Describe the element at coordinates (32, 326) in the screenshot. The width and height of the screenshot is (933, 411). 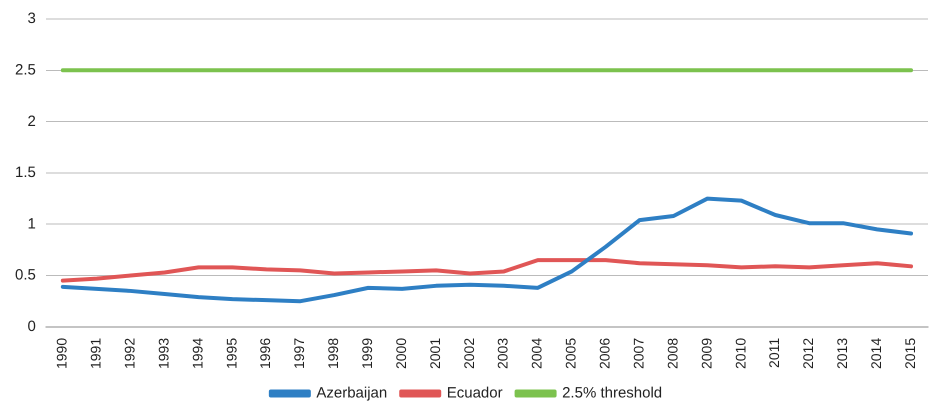
I see `y-tick-label: 0` at that location.